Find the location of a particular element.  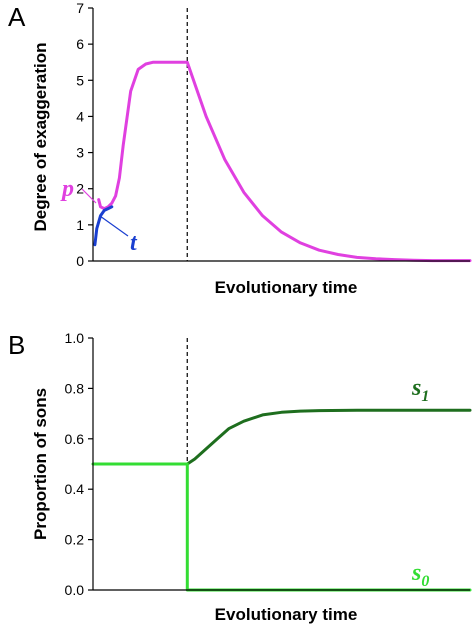

series-s0-subscript: 0 is located at coordinates (425, 581).